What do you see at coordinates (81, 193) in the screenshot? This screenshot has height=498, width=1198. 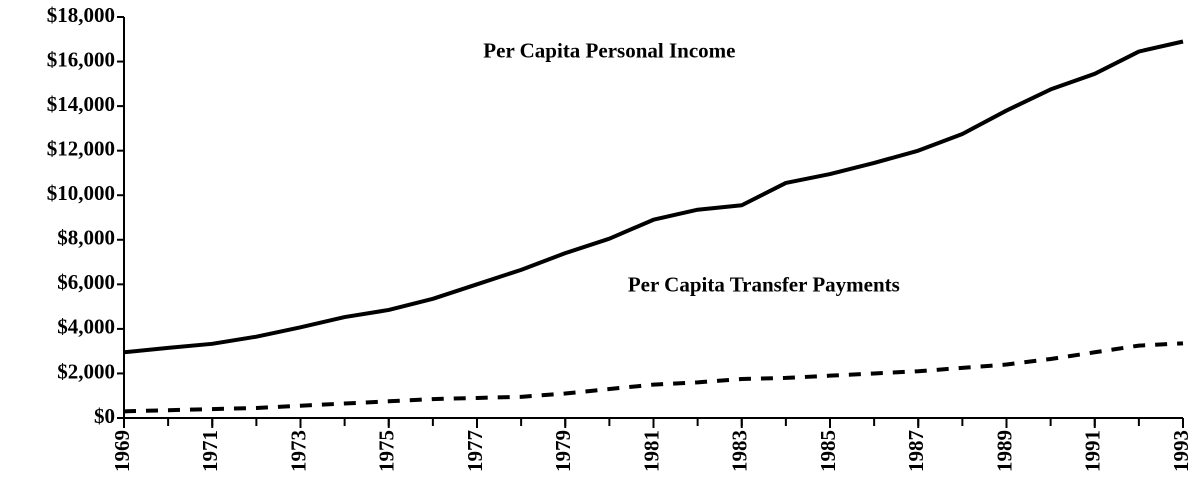 I see `y-tick-label: $10,000` at bounding box center [81, 193].